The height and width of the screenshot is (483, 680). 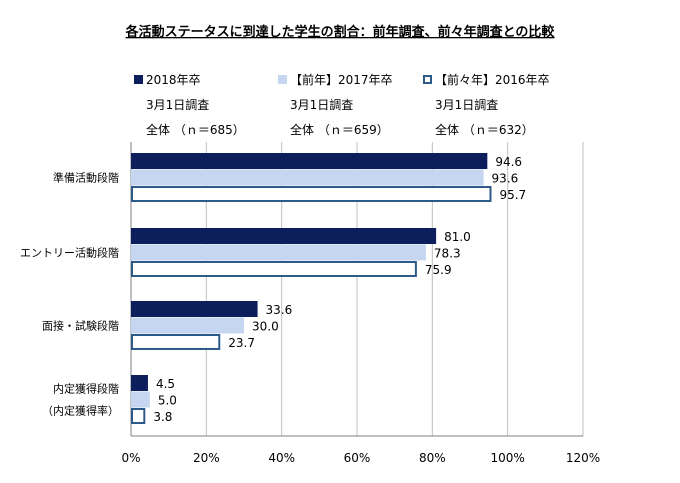 What do you see at coordinates (80, 326) in the screenshot?
I see `category-label: 面接・試験段階` at bounding box center [80, 326].